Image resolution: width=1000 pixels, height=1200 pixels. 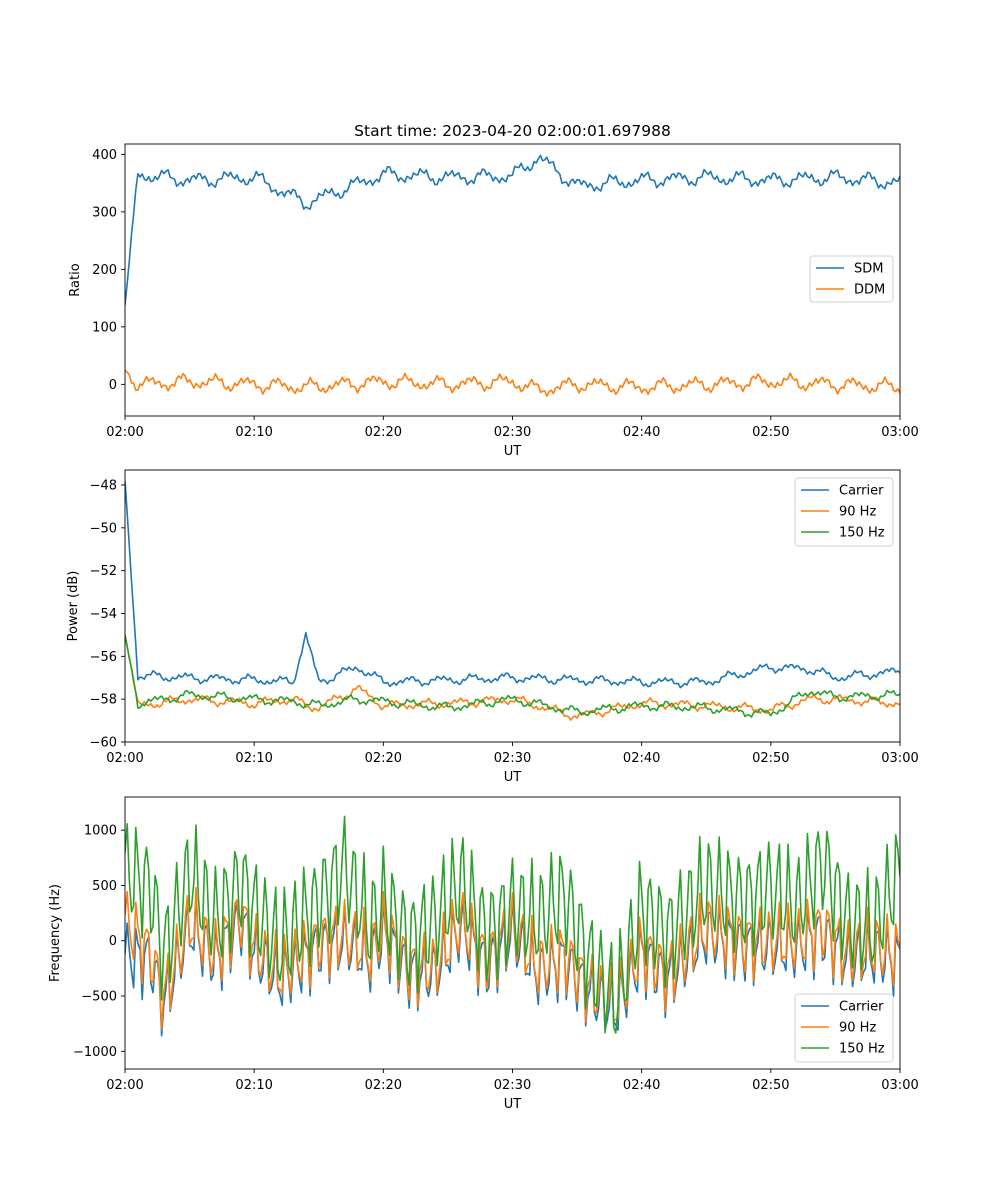 What do you see at coordinates (73, 606) in the screenshot?
I see `y-axis-label: Power (dB)` at bounding box center [73, 606].